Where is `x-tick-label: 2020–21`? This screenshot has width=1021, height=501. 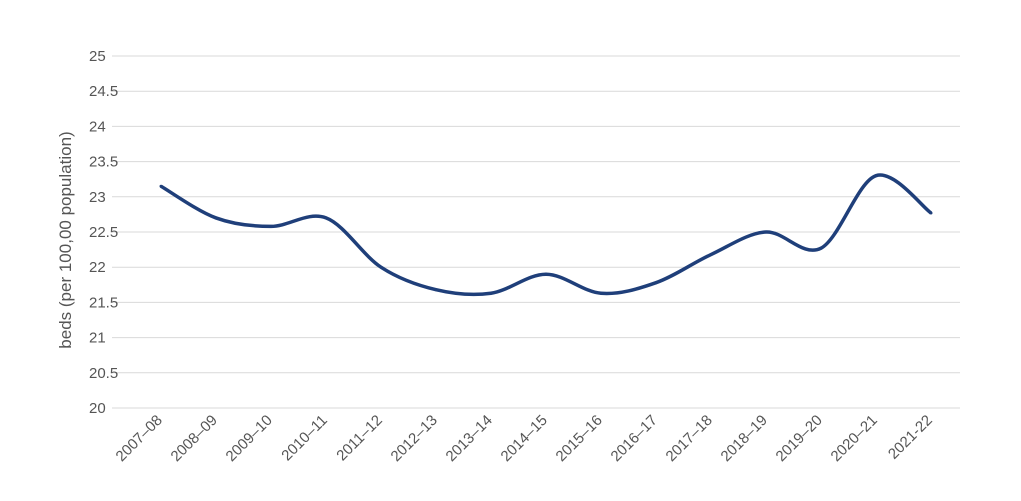
x-tick-label: 2020–21 is located at coordinates (854, 438).